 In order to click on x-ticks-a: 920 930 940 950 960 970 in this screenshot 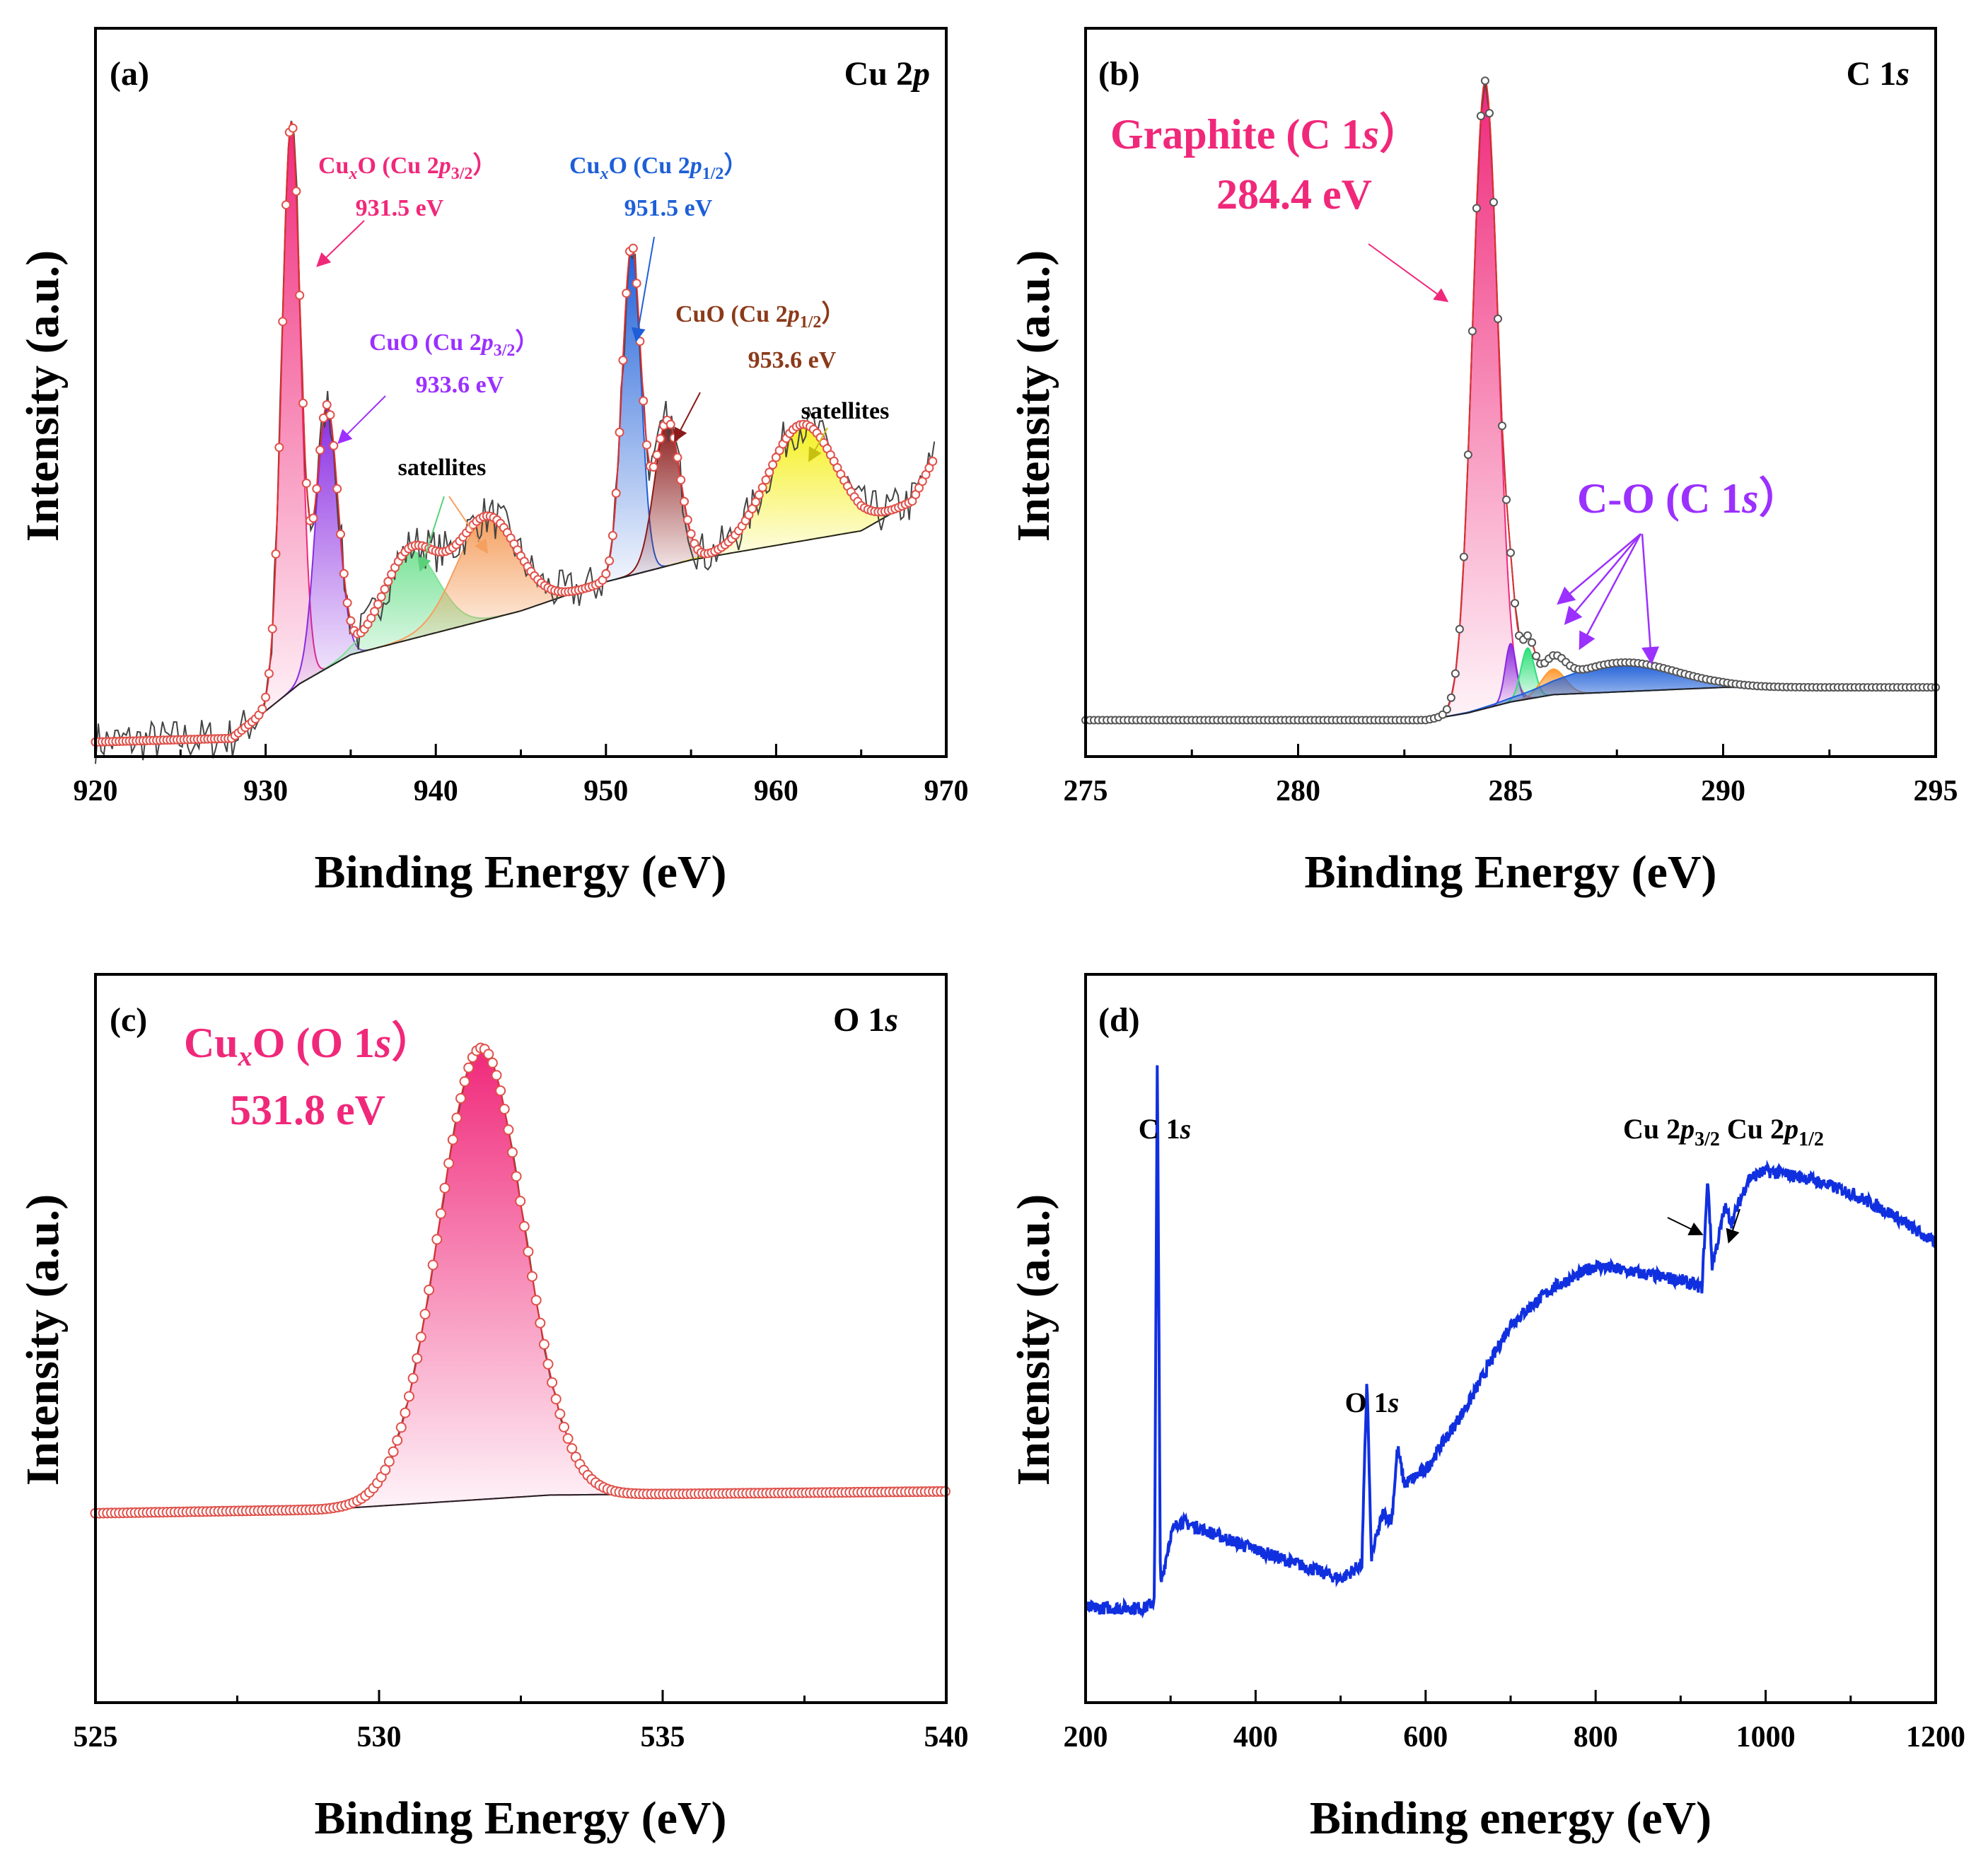, I will do `click(521, 775)`.